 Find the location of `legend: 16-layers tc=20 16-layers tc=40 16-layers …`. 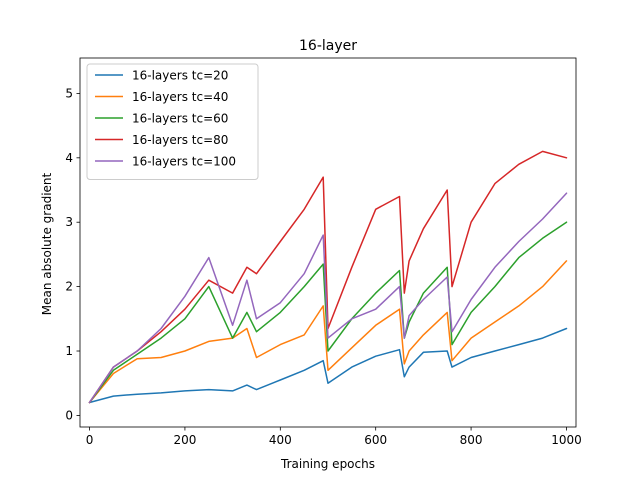

legend: 16-layers tc=20 16-layers tc=40 16-layers … is located at coordinates (172, 121).